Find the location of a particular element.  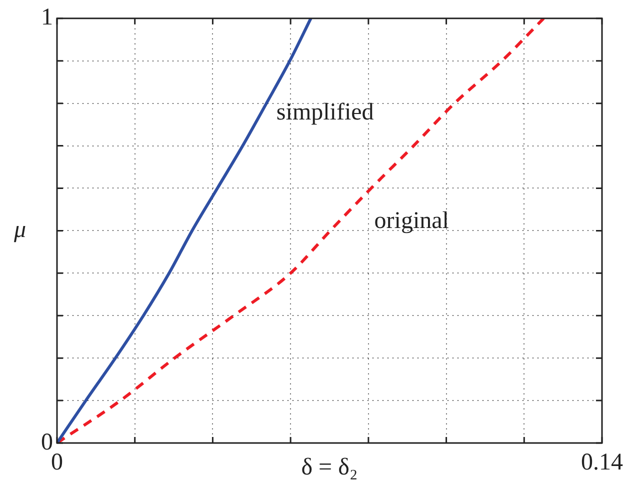

x-tick-label: 0.14 is located at coordinates (602, 463).